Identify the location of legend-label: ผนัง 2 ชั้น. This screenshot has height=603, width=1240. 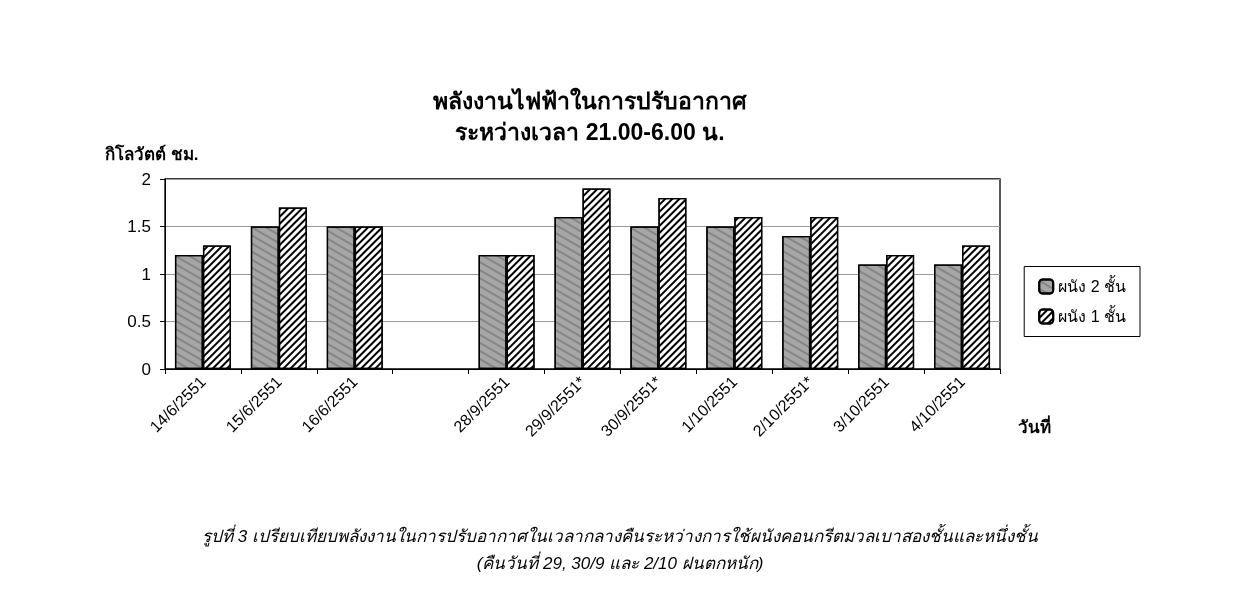
(1092, 285).